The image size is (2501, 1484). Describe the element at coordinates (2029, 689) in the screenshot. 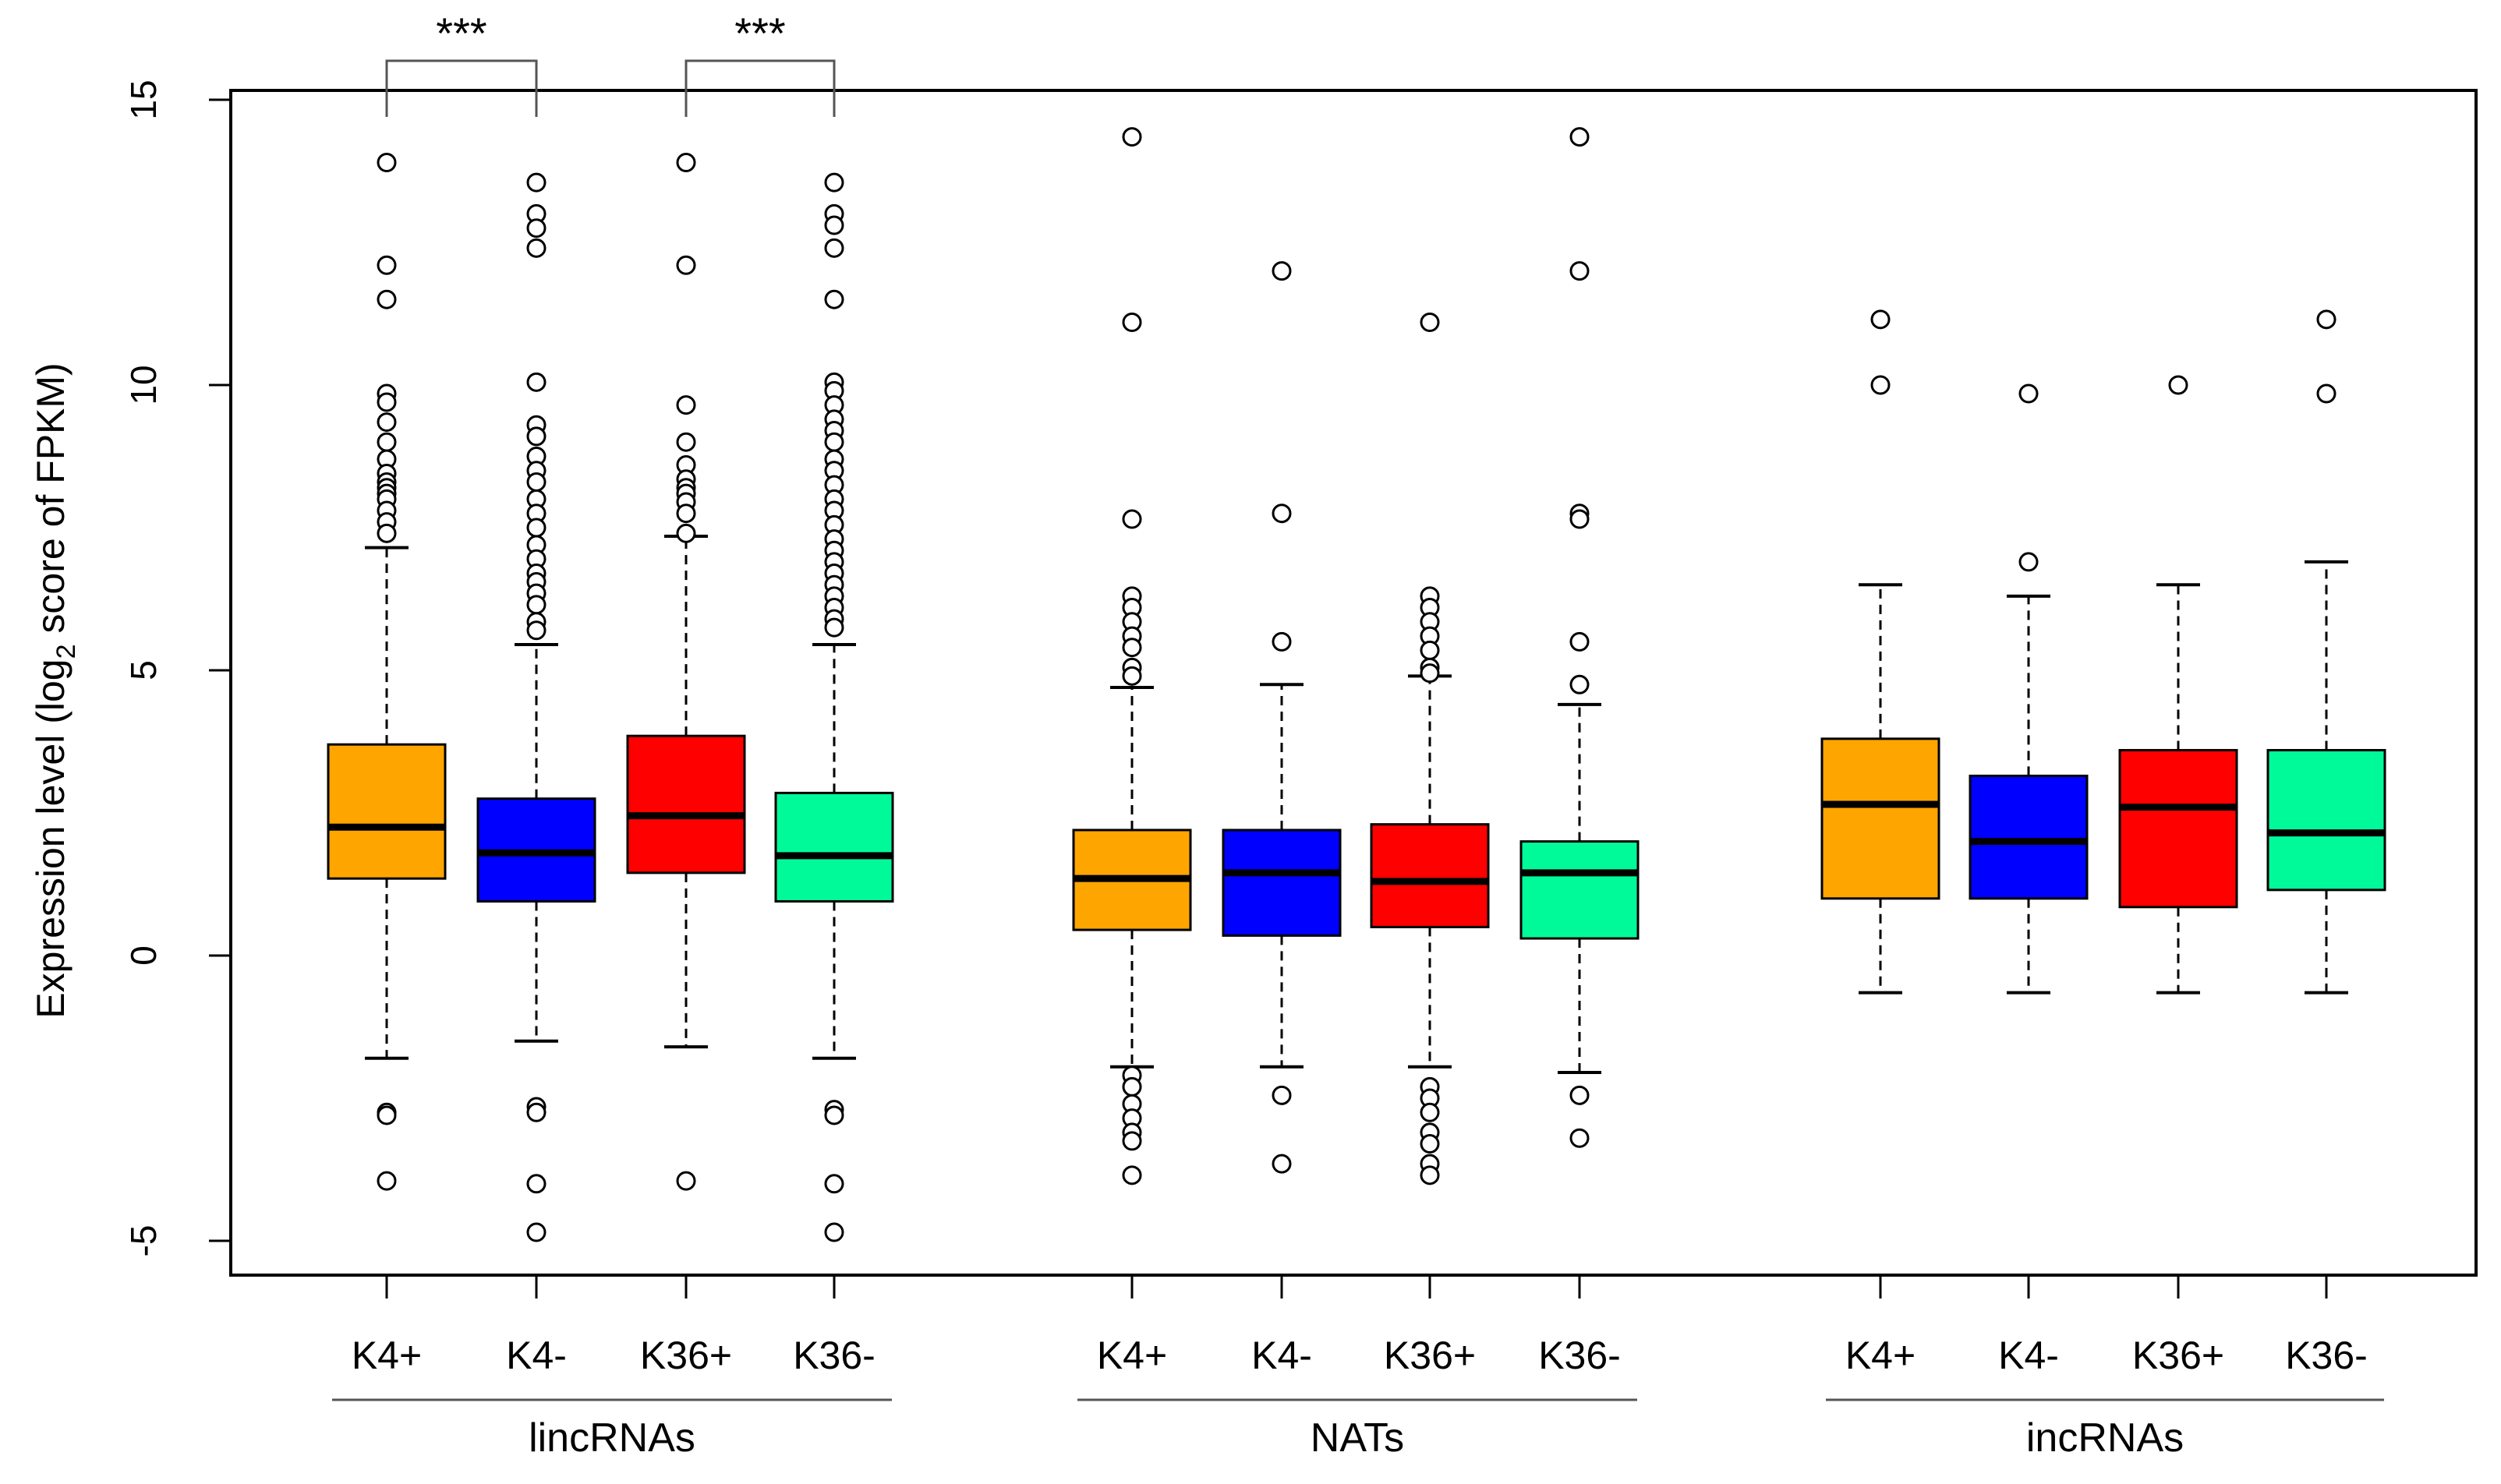

I see `box-incRNAs-K4-` at that location.